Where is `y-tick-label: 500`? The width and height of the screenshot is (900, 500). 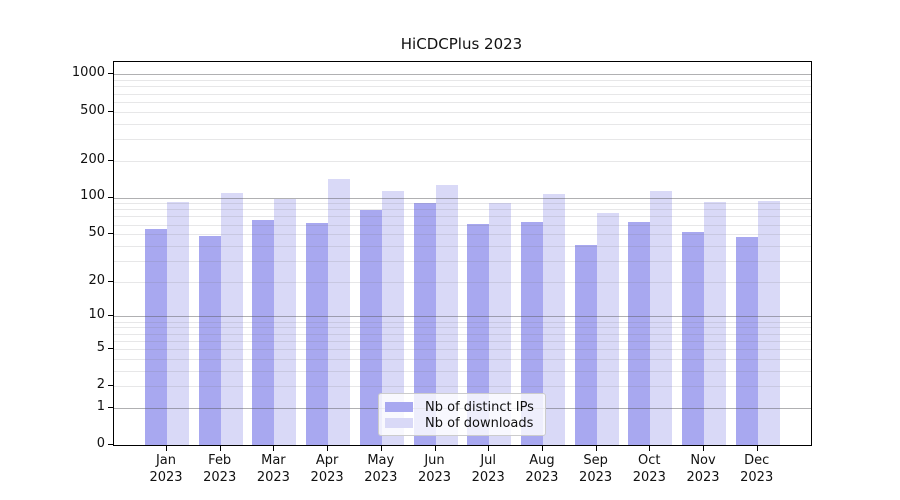 y-tick-label: 500 is located at coordinates (92, 110).